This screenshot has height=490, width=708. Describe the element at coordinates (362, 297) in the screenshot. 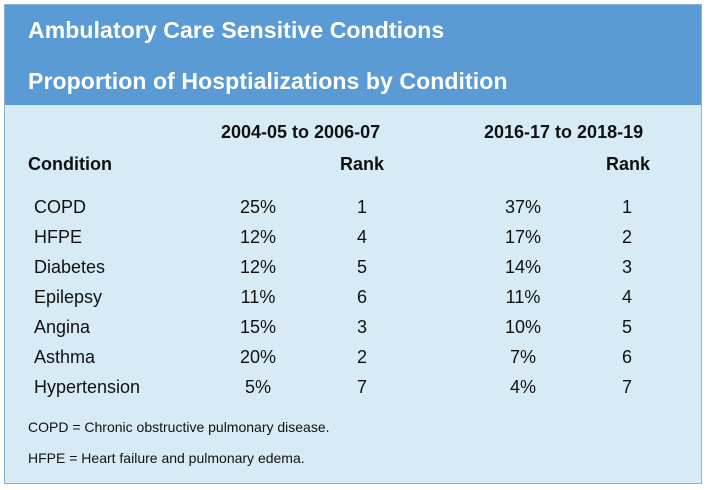

I see `period1-rank-cell: 6` at that location.